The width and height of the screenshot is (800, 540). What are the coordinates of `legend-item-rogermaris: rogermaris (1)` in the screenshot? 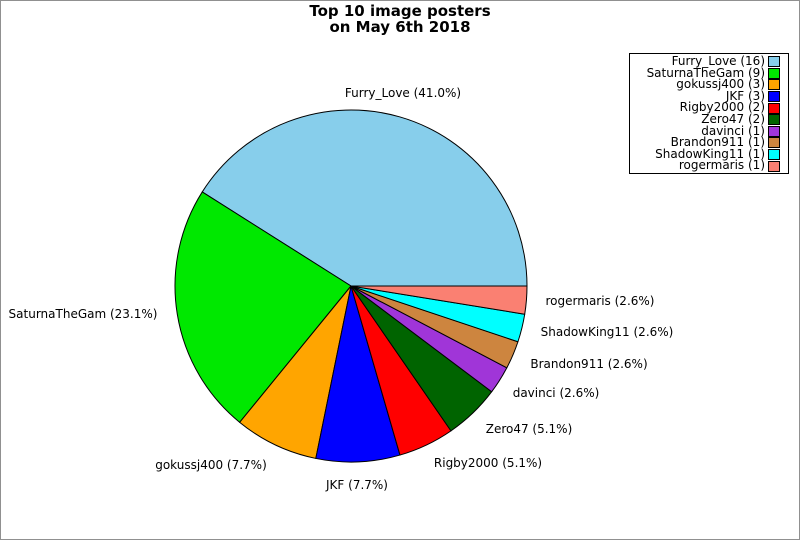 It's located at (709, 166).